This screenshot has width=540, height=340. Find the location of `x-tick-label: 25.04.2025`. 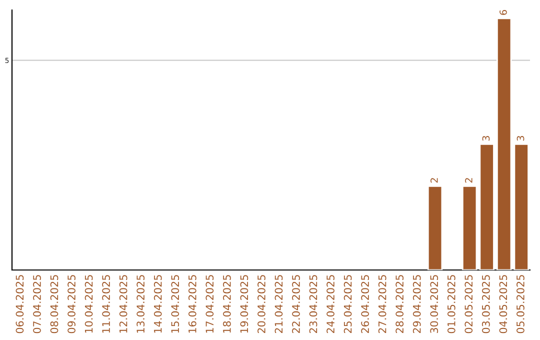

x-tick-label: 25.04.2025 is located at coordinates (348, 304).